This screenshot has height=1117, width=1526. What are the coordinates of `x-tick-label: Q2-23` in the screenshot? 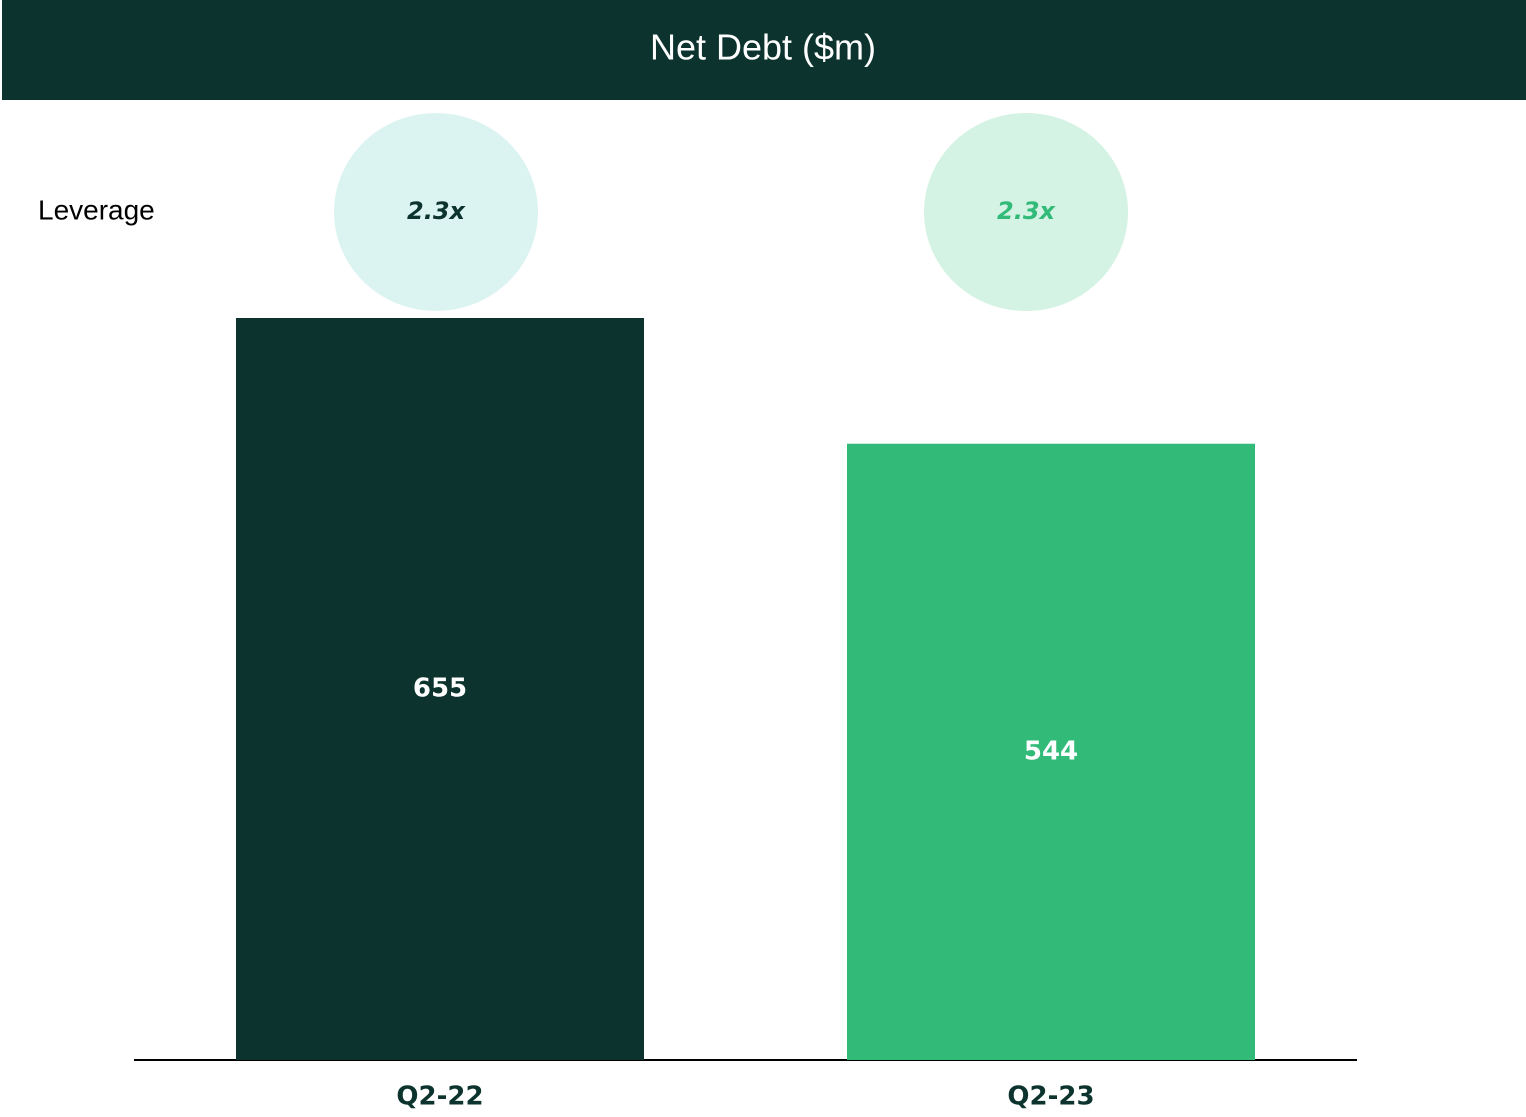 It's located at (1050, 1097).